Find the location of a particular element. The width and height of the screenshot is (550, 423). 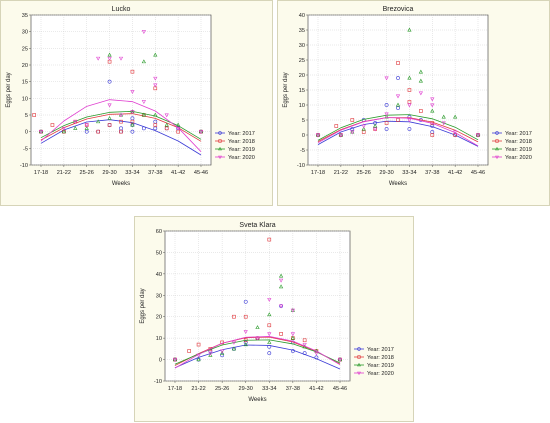

y-tick-label: 50 is located at coordinates (159, 253).